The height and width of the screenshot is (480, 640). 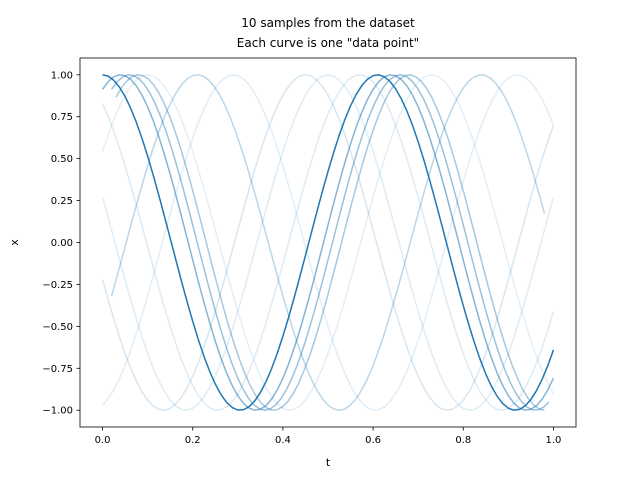 What do you see at coordinates (328, 436) in the screenshot?
I see `x-axis: 0.0 0.2 0.4 0.6 0.8 1.0` at bounding box center [328, 436].